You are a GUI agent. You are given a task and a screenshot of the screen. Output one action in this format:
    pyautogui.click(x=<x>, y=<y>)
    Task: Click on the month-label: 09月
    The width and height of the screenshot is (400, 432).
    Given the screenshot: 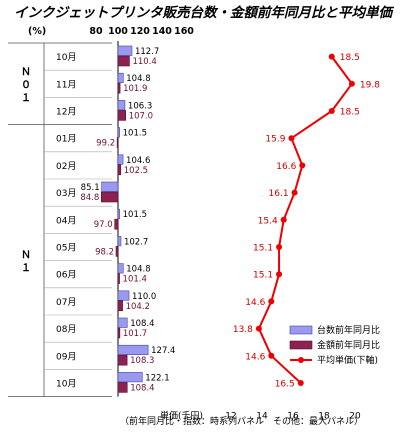 What is the action you would take?
    pyautogui.click(x=66, y=356)
    